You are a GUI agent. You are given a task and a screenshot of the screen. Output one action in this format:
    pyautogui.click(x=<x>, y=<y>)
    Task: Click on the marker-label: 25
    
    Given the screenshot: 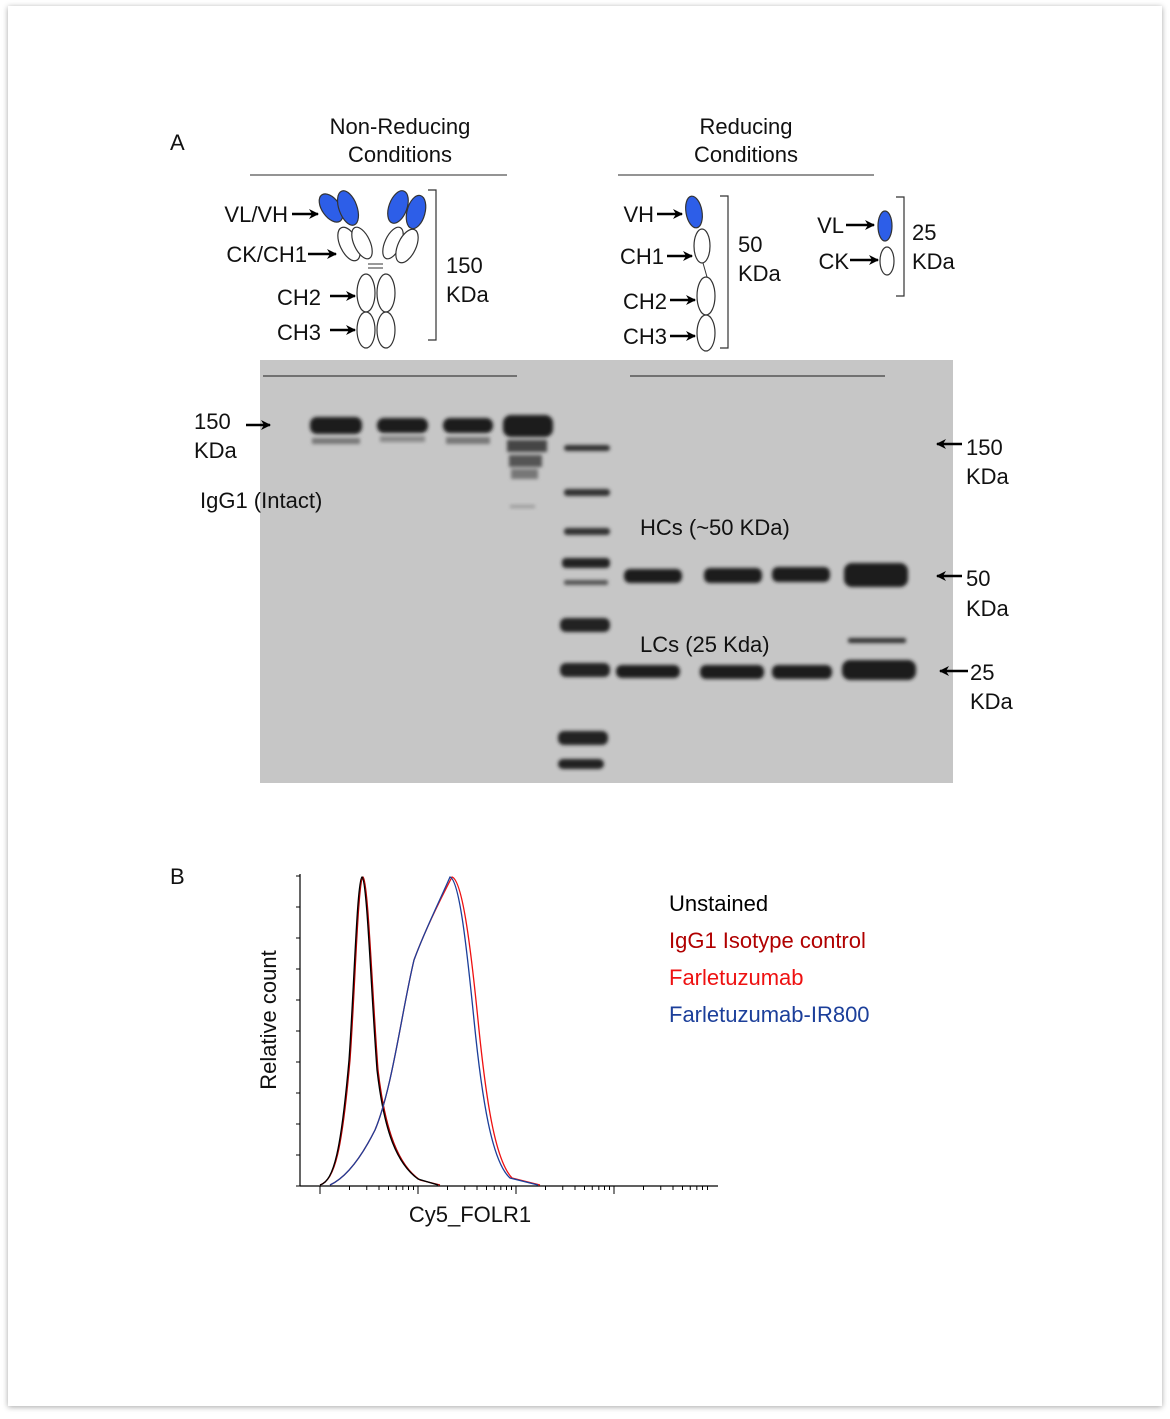 What is the action you would take?
    pyautogui.click(x=982, y=672)
    